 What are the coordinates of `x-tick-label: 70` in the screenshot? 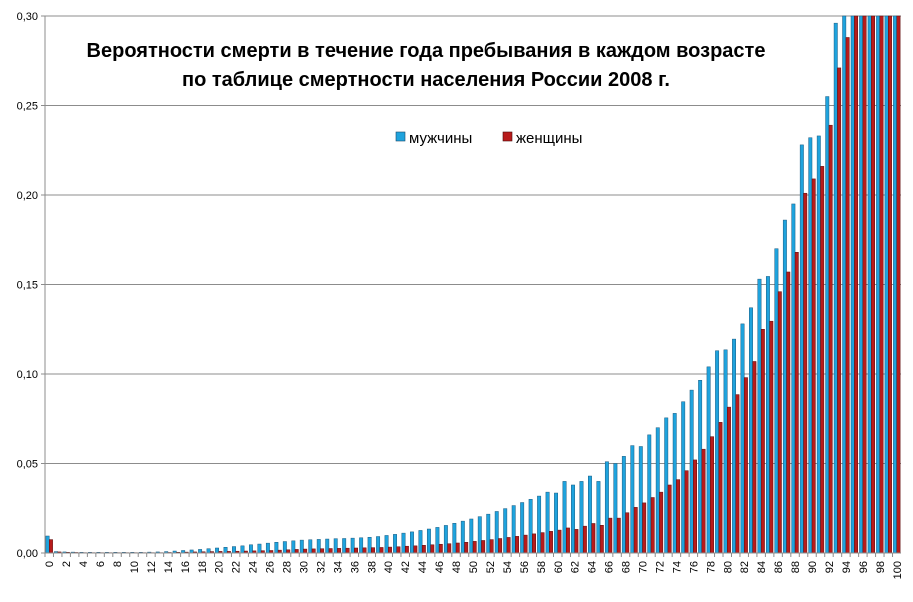 It's located at (644, 567).